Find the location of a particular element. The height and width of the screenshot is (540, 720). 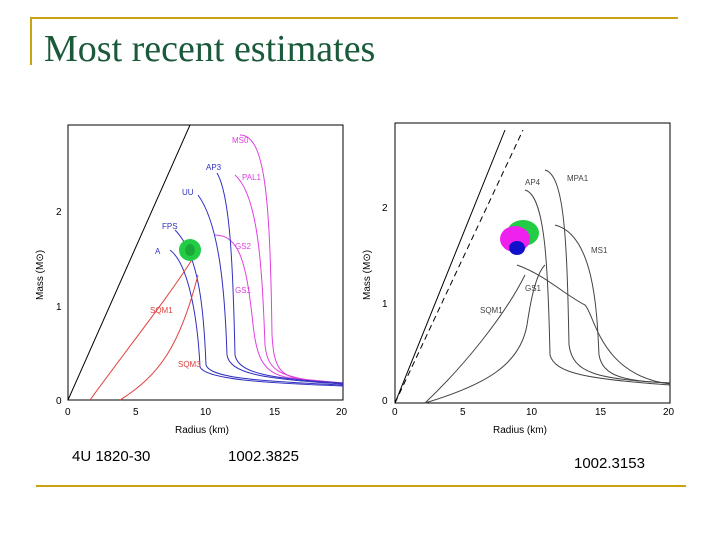

frame-top-line is located at coordinates (354, 18).